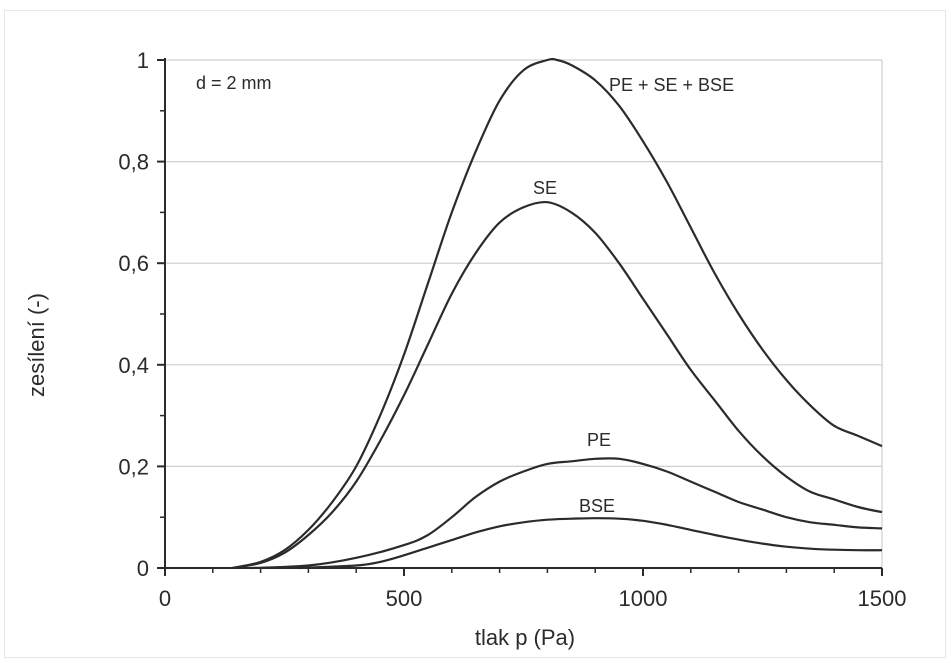 The width and height of the screenshot is (951, 663). I want to click on series-line-pe, so click(566, 513).